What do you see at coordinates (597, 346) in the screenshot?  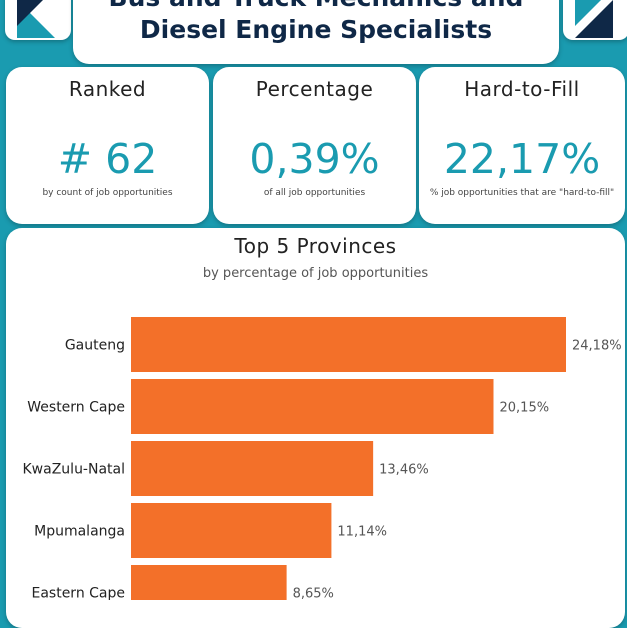 I see `data-label: 24,18%` at bounding box center [597, 346].